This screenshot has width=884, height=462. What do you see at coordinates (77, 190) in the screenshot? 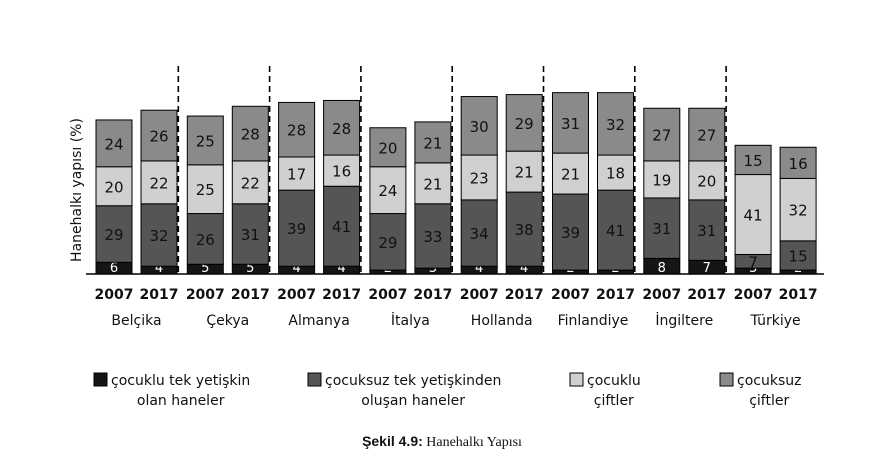
I see `y-axis-label: Hanehalkı yapısı (%)` at bounding box center [77, 190].